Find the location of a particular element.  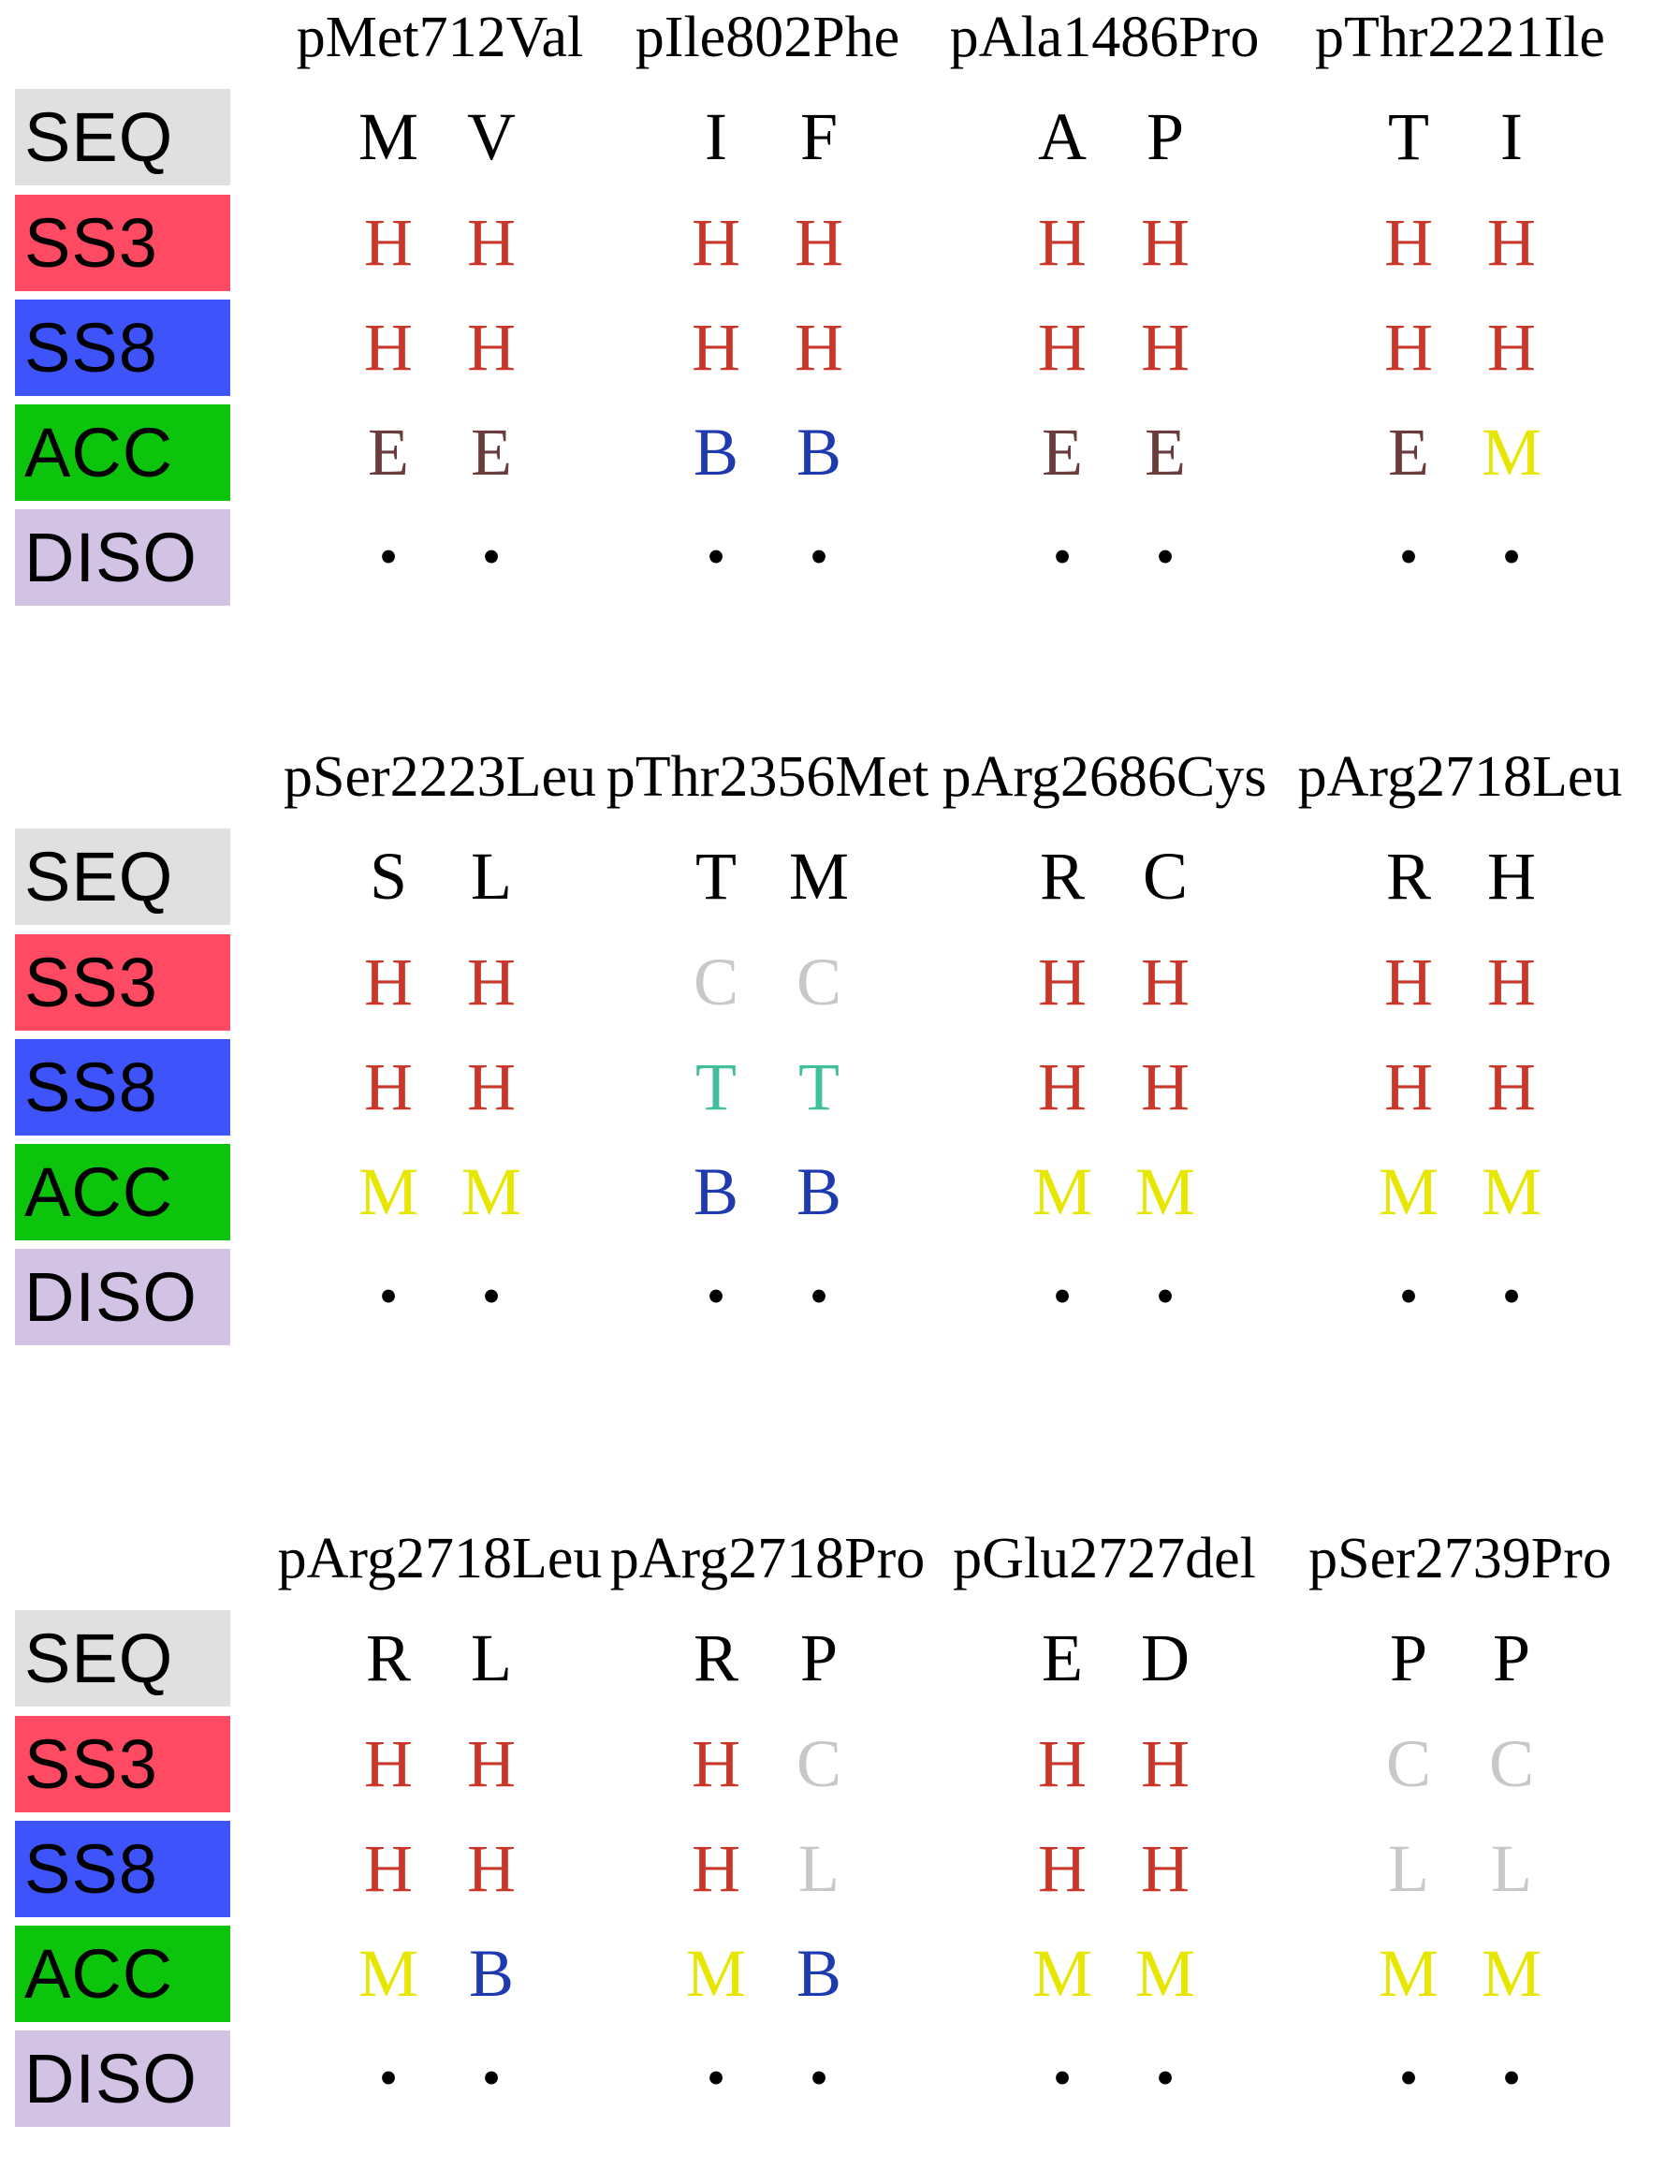

seq-residue: E is located at coordinates (1062, 1657).